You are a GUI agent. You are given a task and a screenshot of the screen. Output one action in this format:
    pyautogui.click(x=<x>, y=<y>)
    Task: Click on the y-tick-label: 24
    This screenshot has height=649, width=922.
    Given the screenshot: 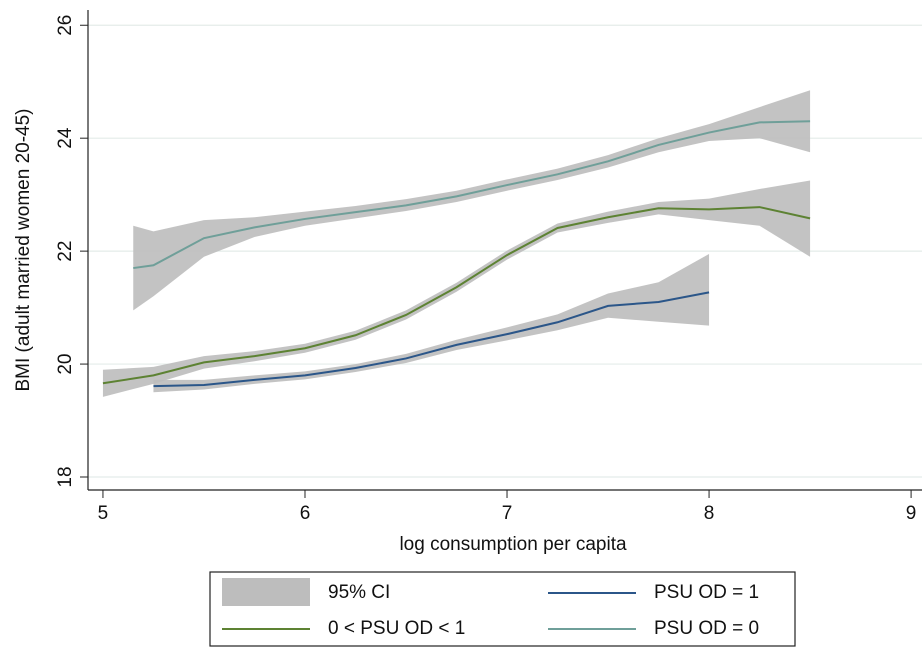 What is the action you would take?
    pyautogui.click(x=65, y=138)
    